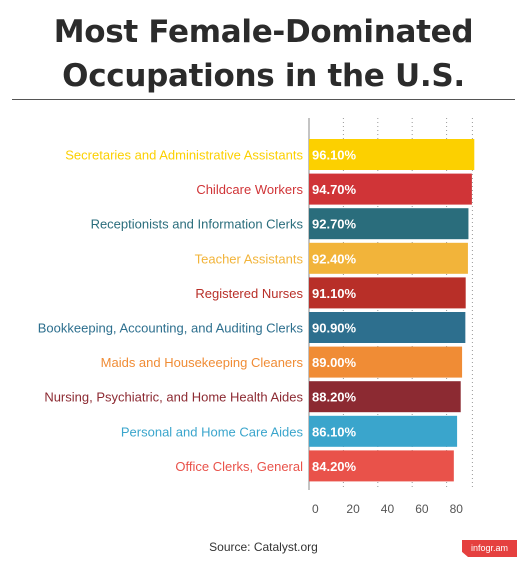 Image resolution: width=527 pixels, height=565 pixels. I want to click on value-label: 88.20%, so click(334, 397).